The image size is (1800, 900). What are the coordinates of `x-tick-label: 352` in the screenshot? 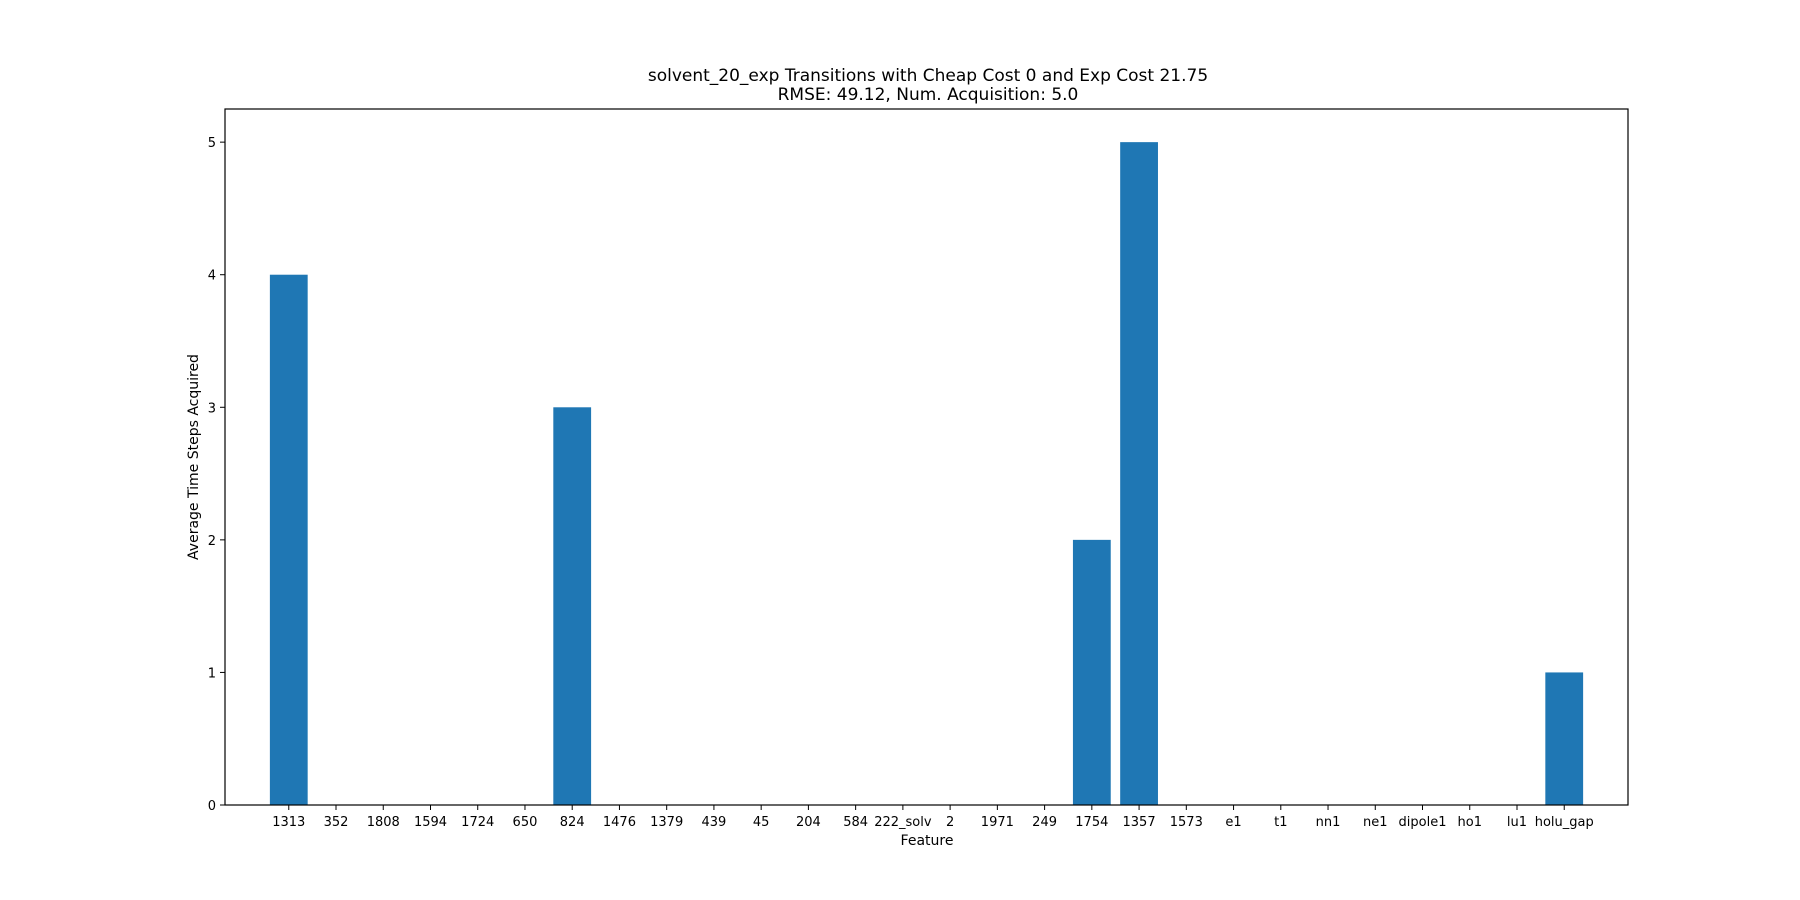 It's located at (336, 822).